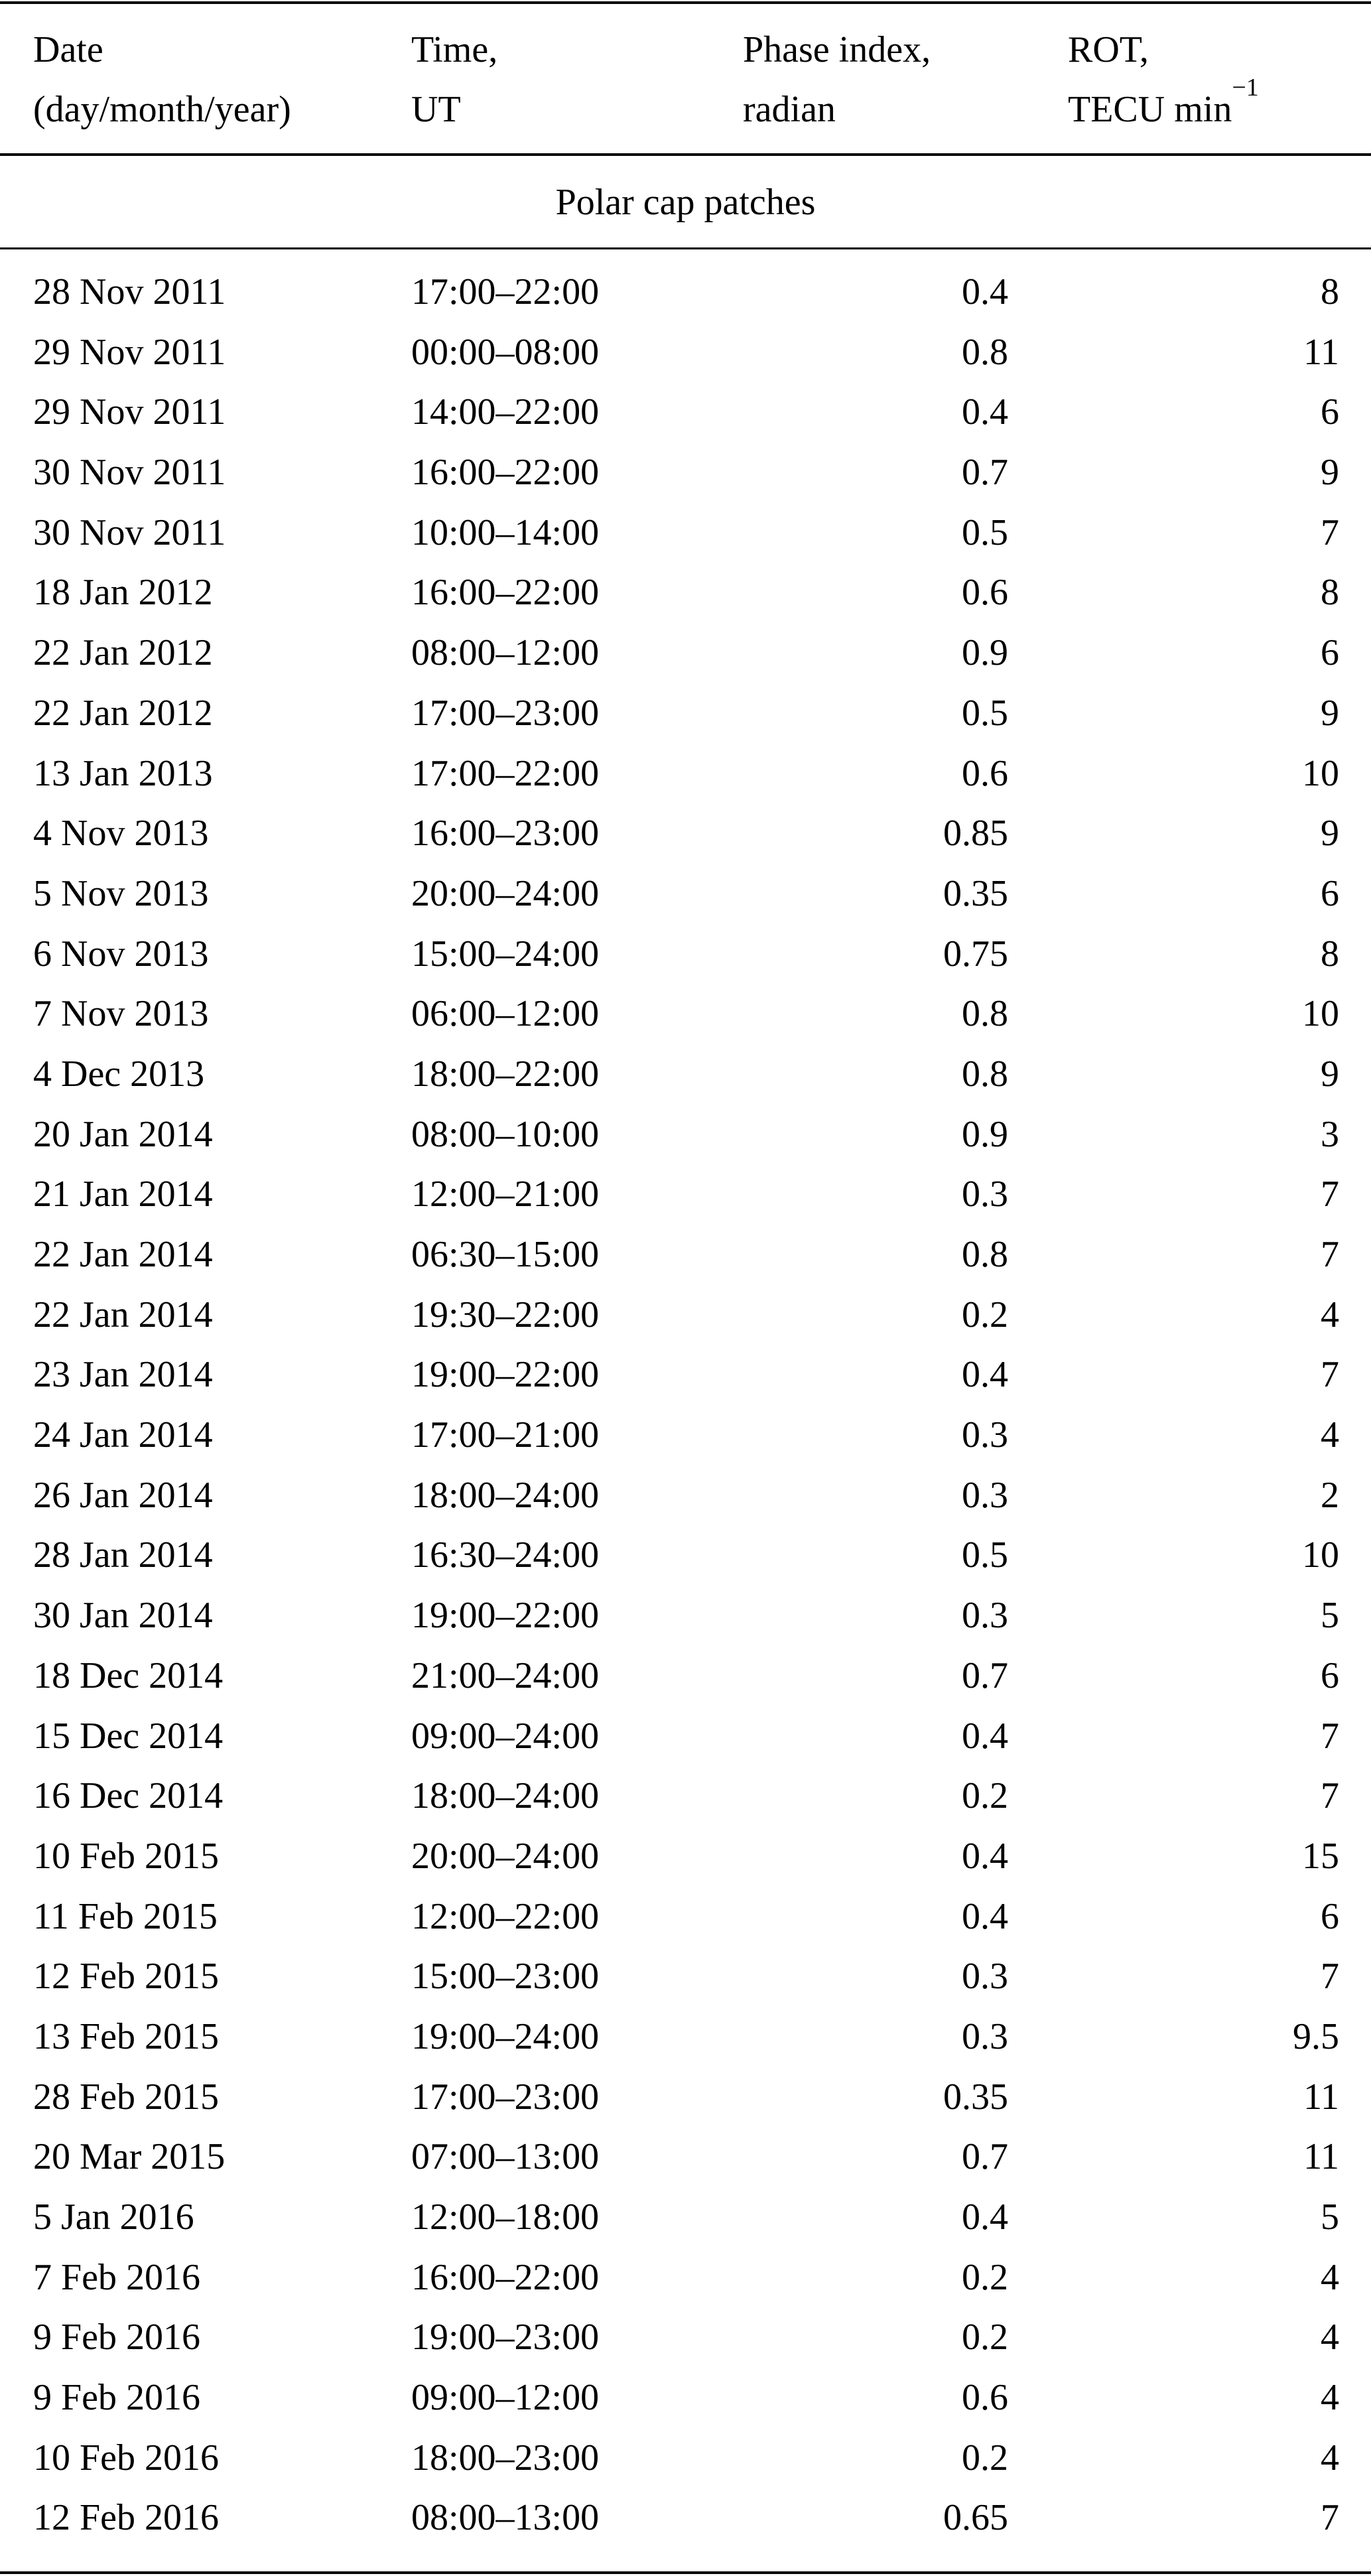 This screenshot has height=2576, width=1371. What do you see at coordinates (506, 532) in the screenshot?
I see `cell-time: 10:00–14:00` at bounding box center [506, 532].